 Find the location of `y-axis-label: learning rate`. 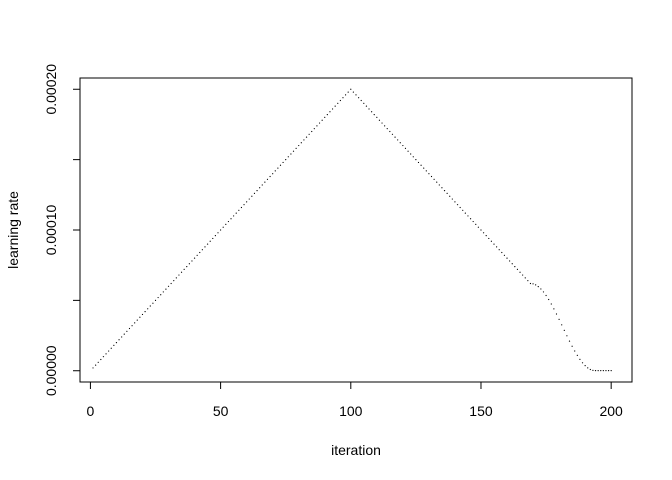

y-axis-label: learning rate is located at coordinates (13, 230).